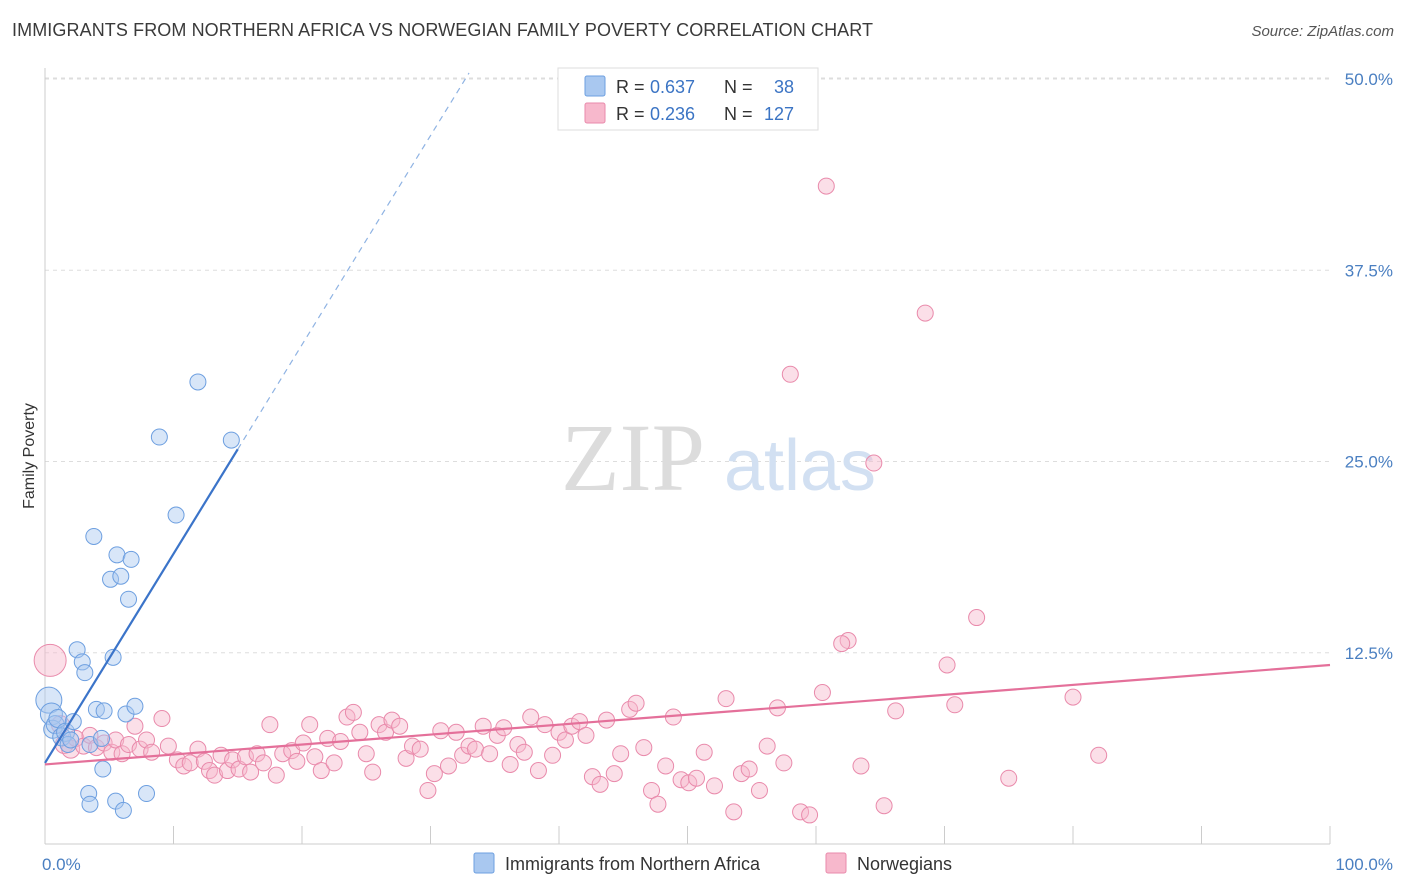  I want to click on watermark: ZIP atlas, so click(718, 457).